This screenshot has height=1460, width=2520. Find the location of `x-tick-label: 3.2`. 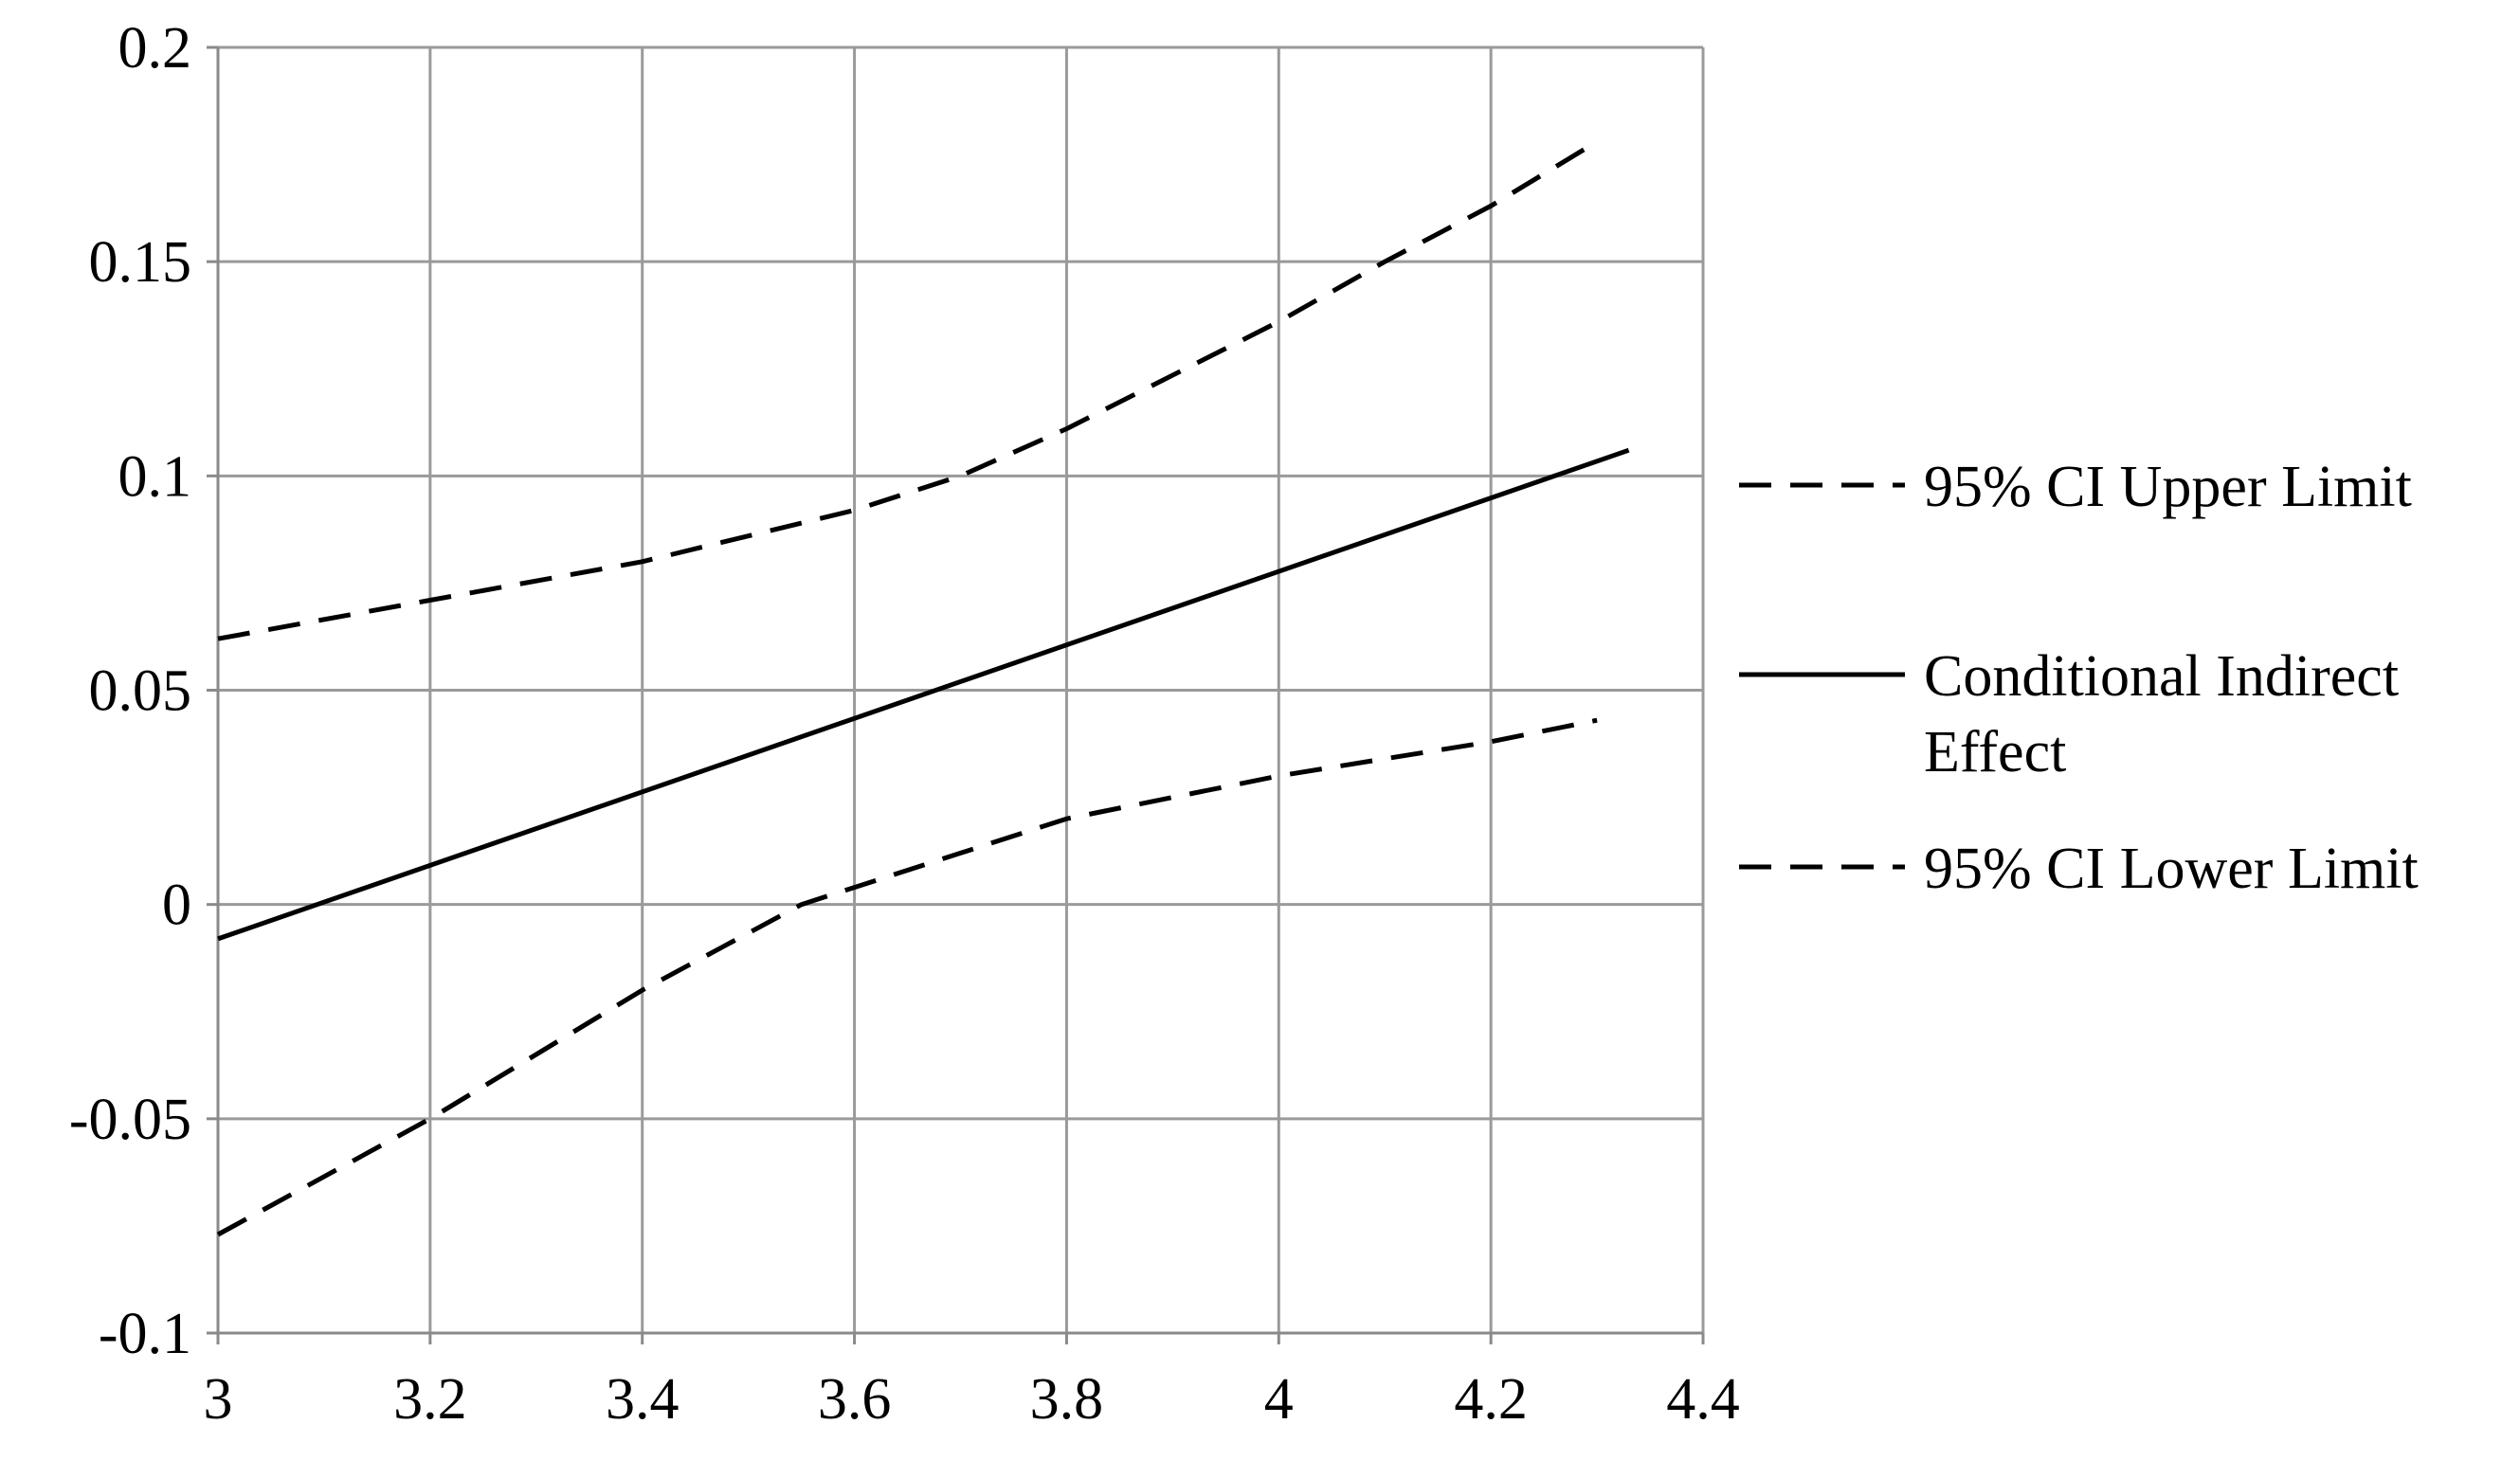

x-tick-label: 3.2 is located at coordinates (430, 1399).